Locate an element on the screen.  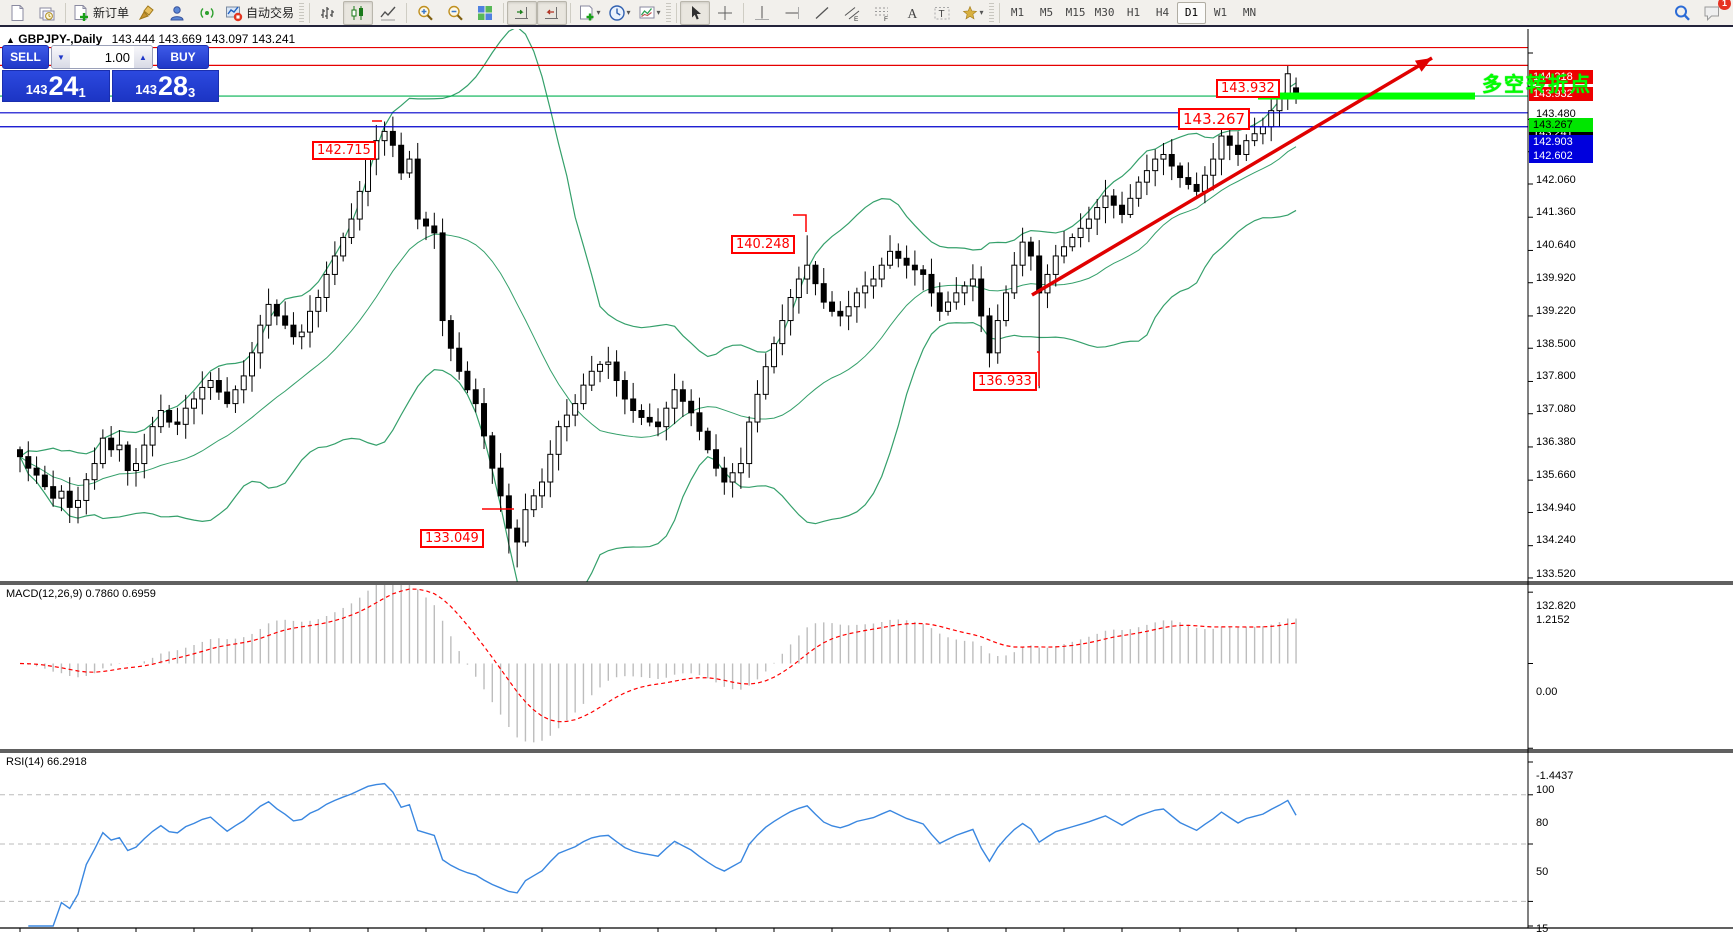
clock-icon is located at coordinates (617, 13).